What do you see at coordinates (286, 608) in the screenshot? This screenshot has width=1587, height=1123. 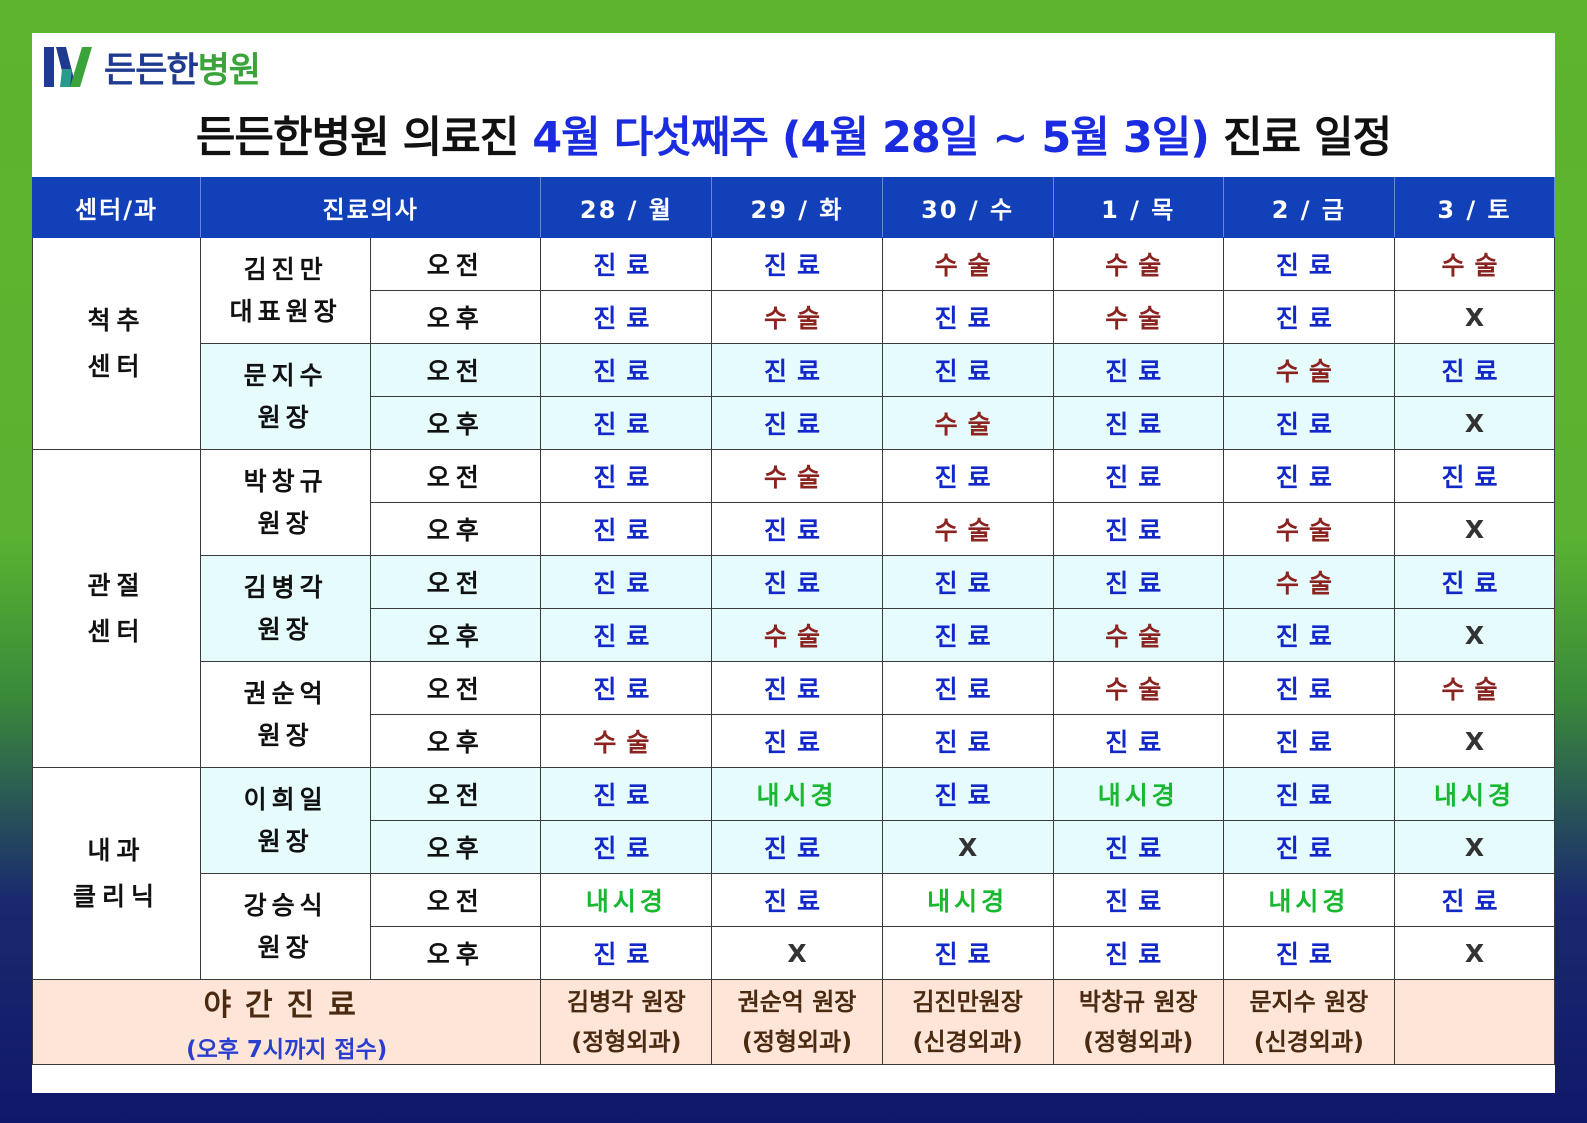 I see `doctor-cell: 김병각 원장` at bounding box center [286, 608].